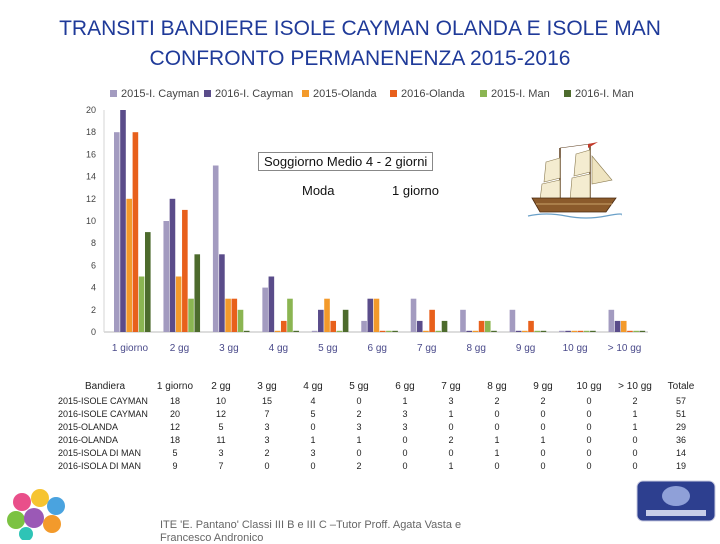 The width and height of the screenshot is (720, 544). What do you see at coordinates (100, 452) in the screenshot?
I see `table-row-label: 2015-ISOLA DI MAN` at bounding box center [100, 452].